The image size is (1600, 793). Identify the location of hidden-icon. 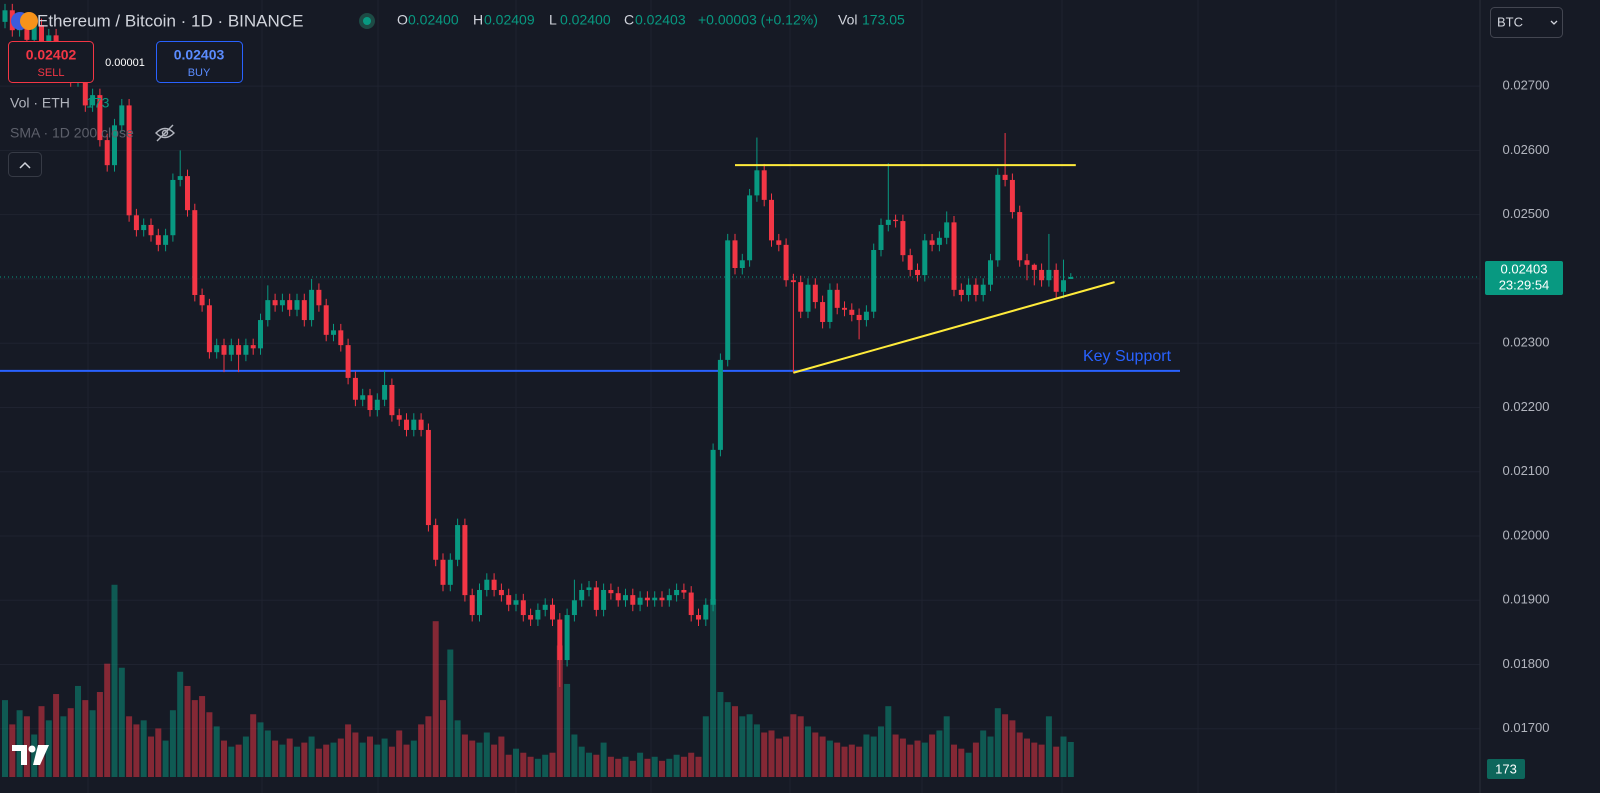
(165, 133).